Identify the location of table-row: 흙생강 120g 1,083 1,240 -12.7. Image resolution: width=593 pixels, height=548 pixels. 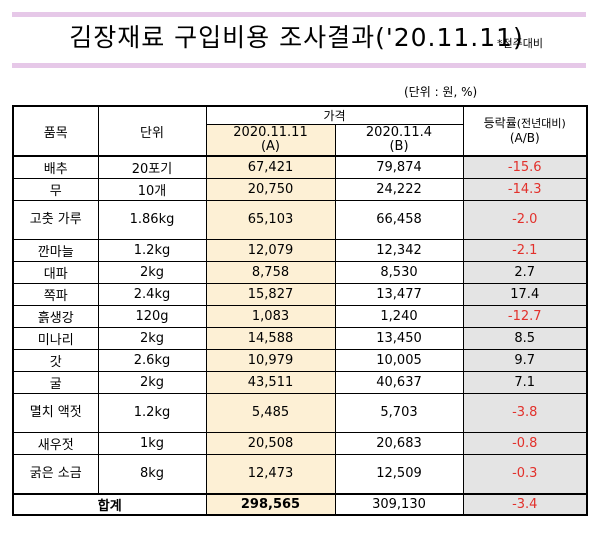
(300, 316).